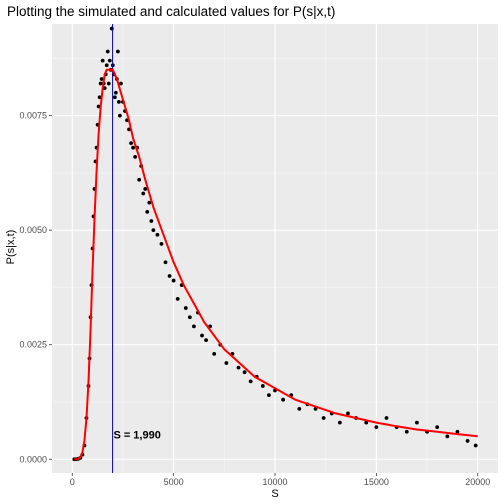  I want to click on vline-annotation: S = 1,990, so click(136, 436).